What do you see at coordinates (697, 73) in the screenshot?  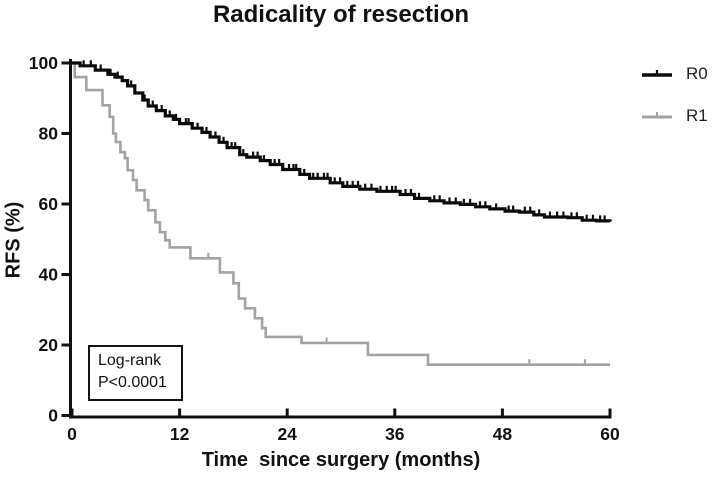 I see `legend-label-r0: R0` at bounding box center [697, 73].